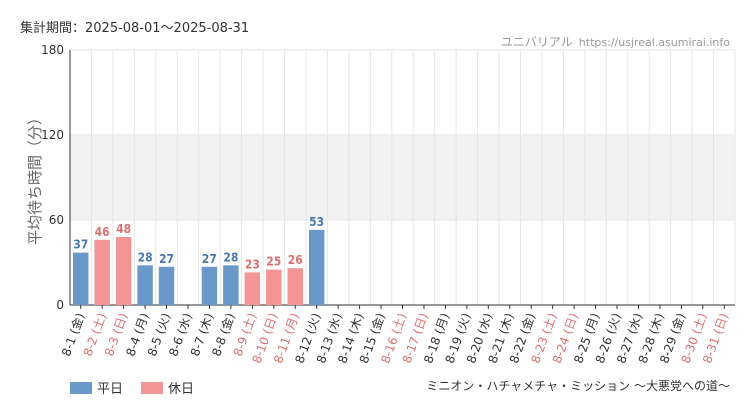  I want to click on legend-label-weekday: 平日, so click(110, 389).